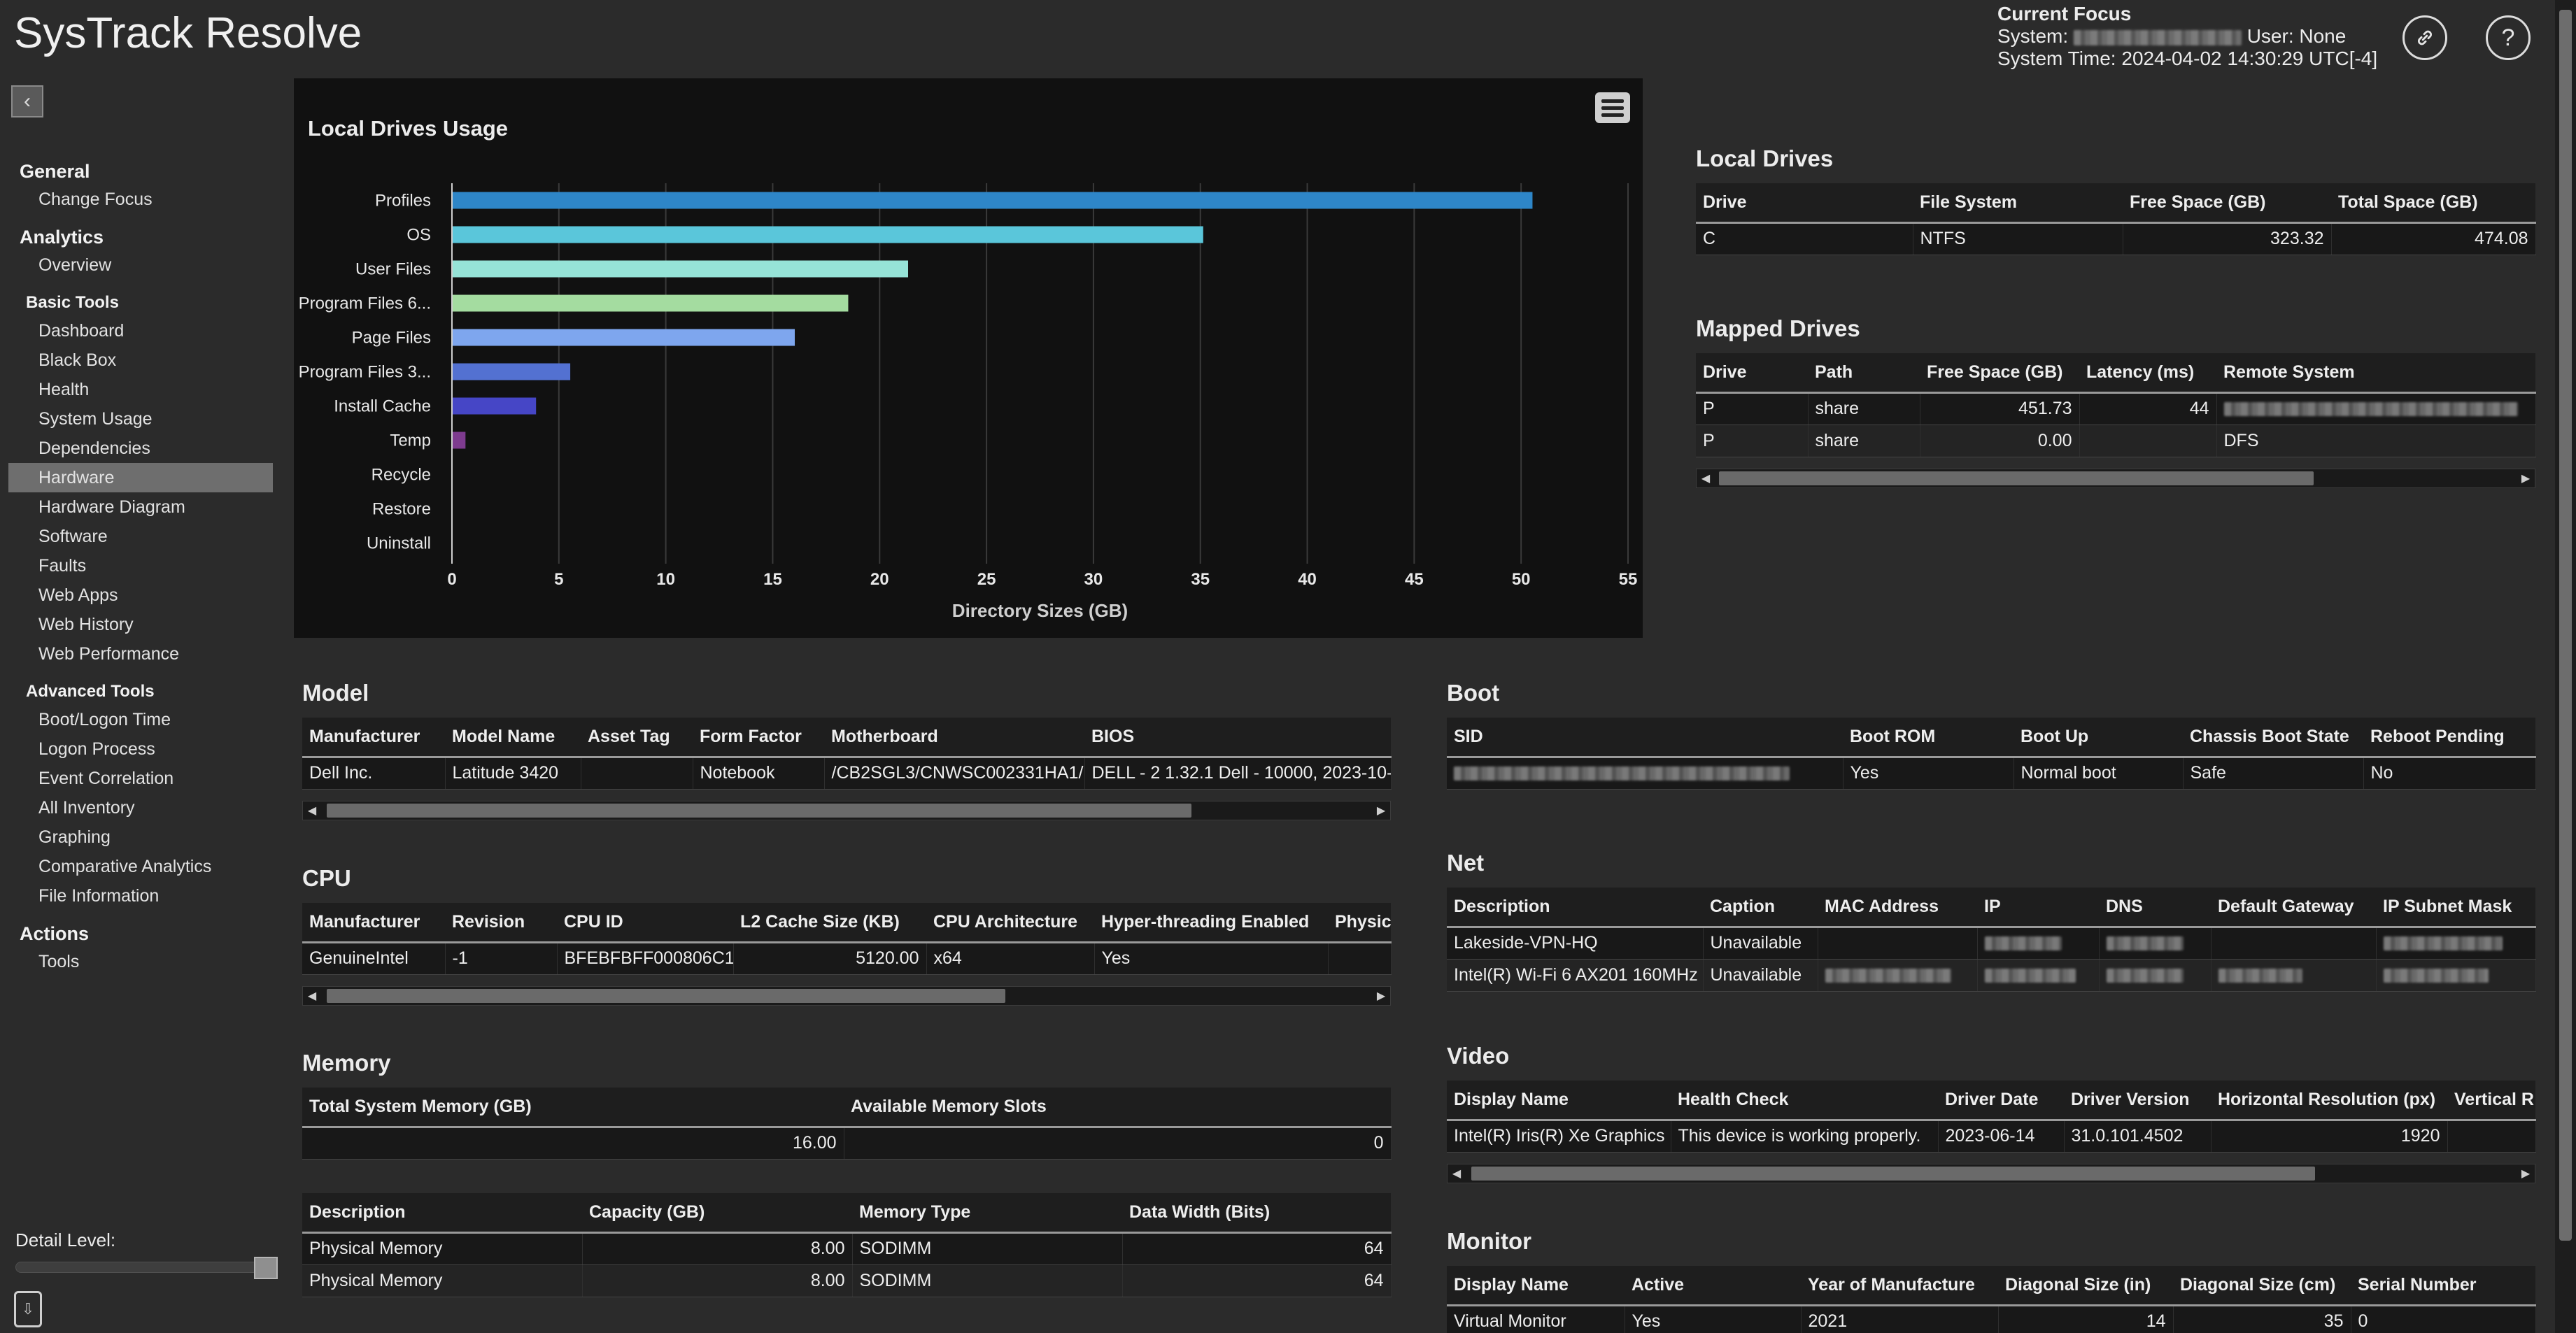 The height and width of the screenshot is (1333, 2576). I want to click on cpu-hscrollbar: ◀ ▶, so click(846, 996).